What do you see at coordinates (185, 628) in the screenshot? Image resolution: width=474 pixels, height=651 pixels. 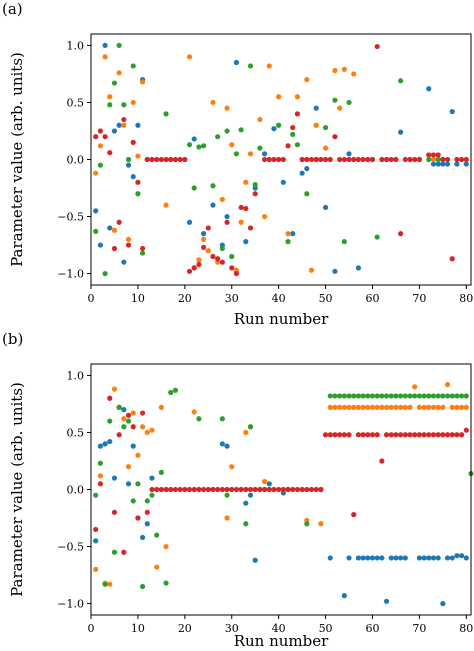 I see `x-tick-label: 20` at bounding box center [185, 628].